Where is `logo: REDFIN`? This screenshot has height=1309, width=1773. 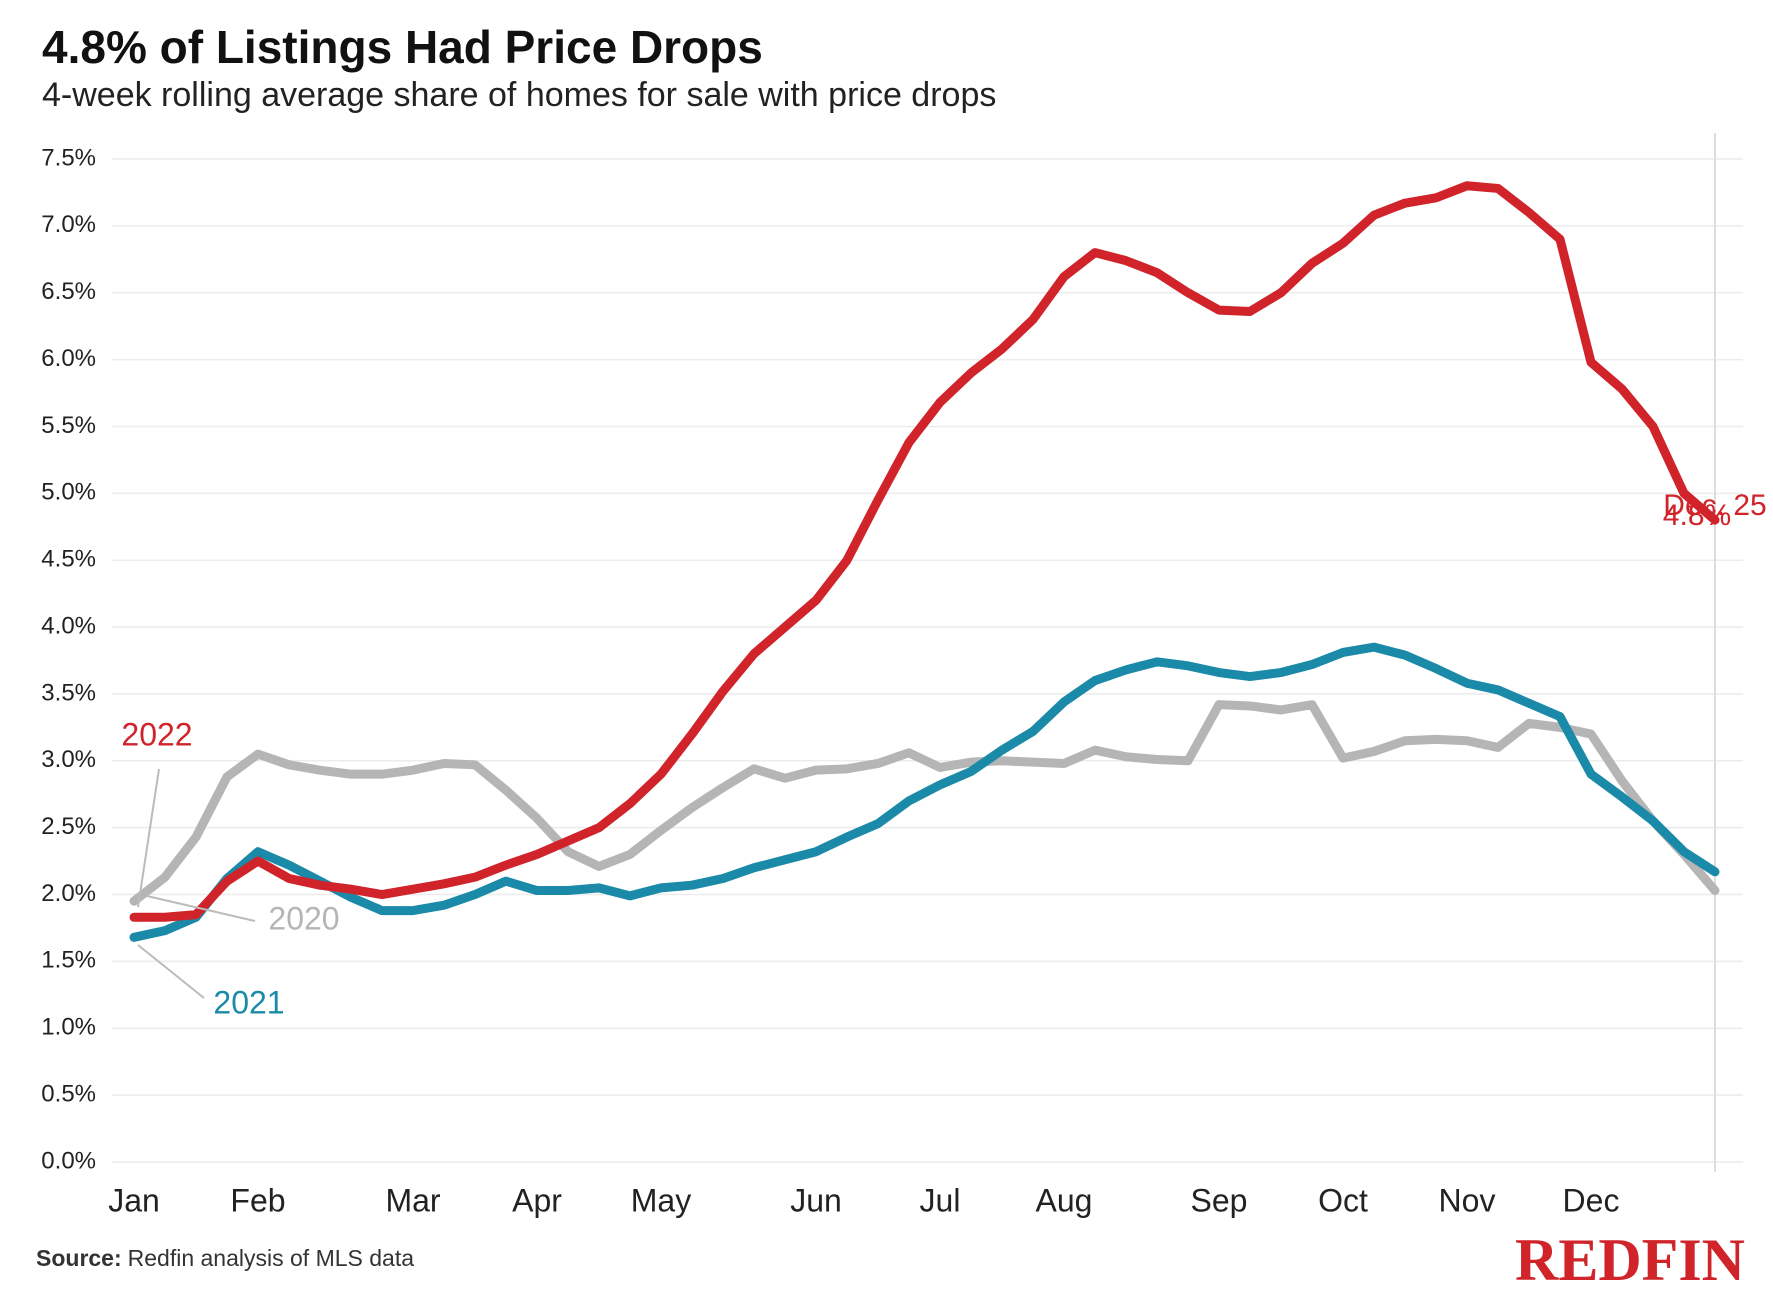
logo: REDFIN is located at coordinates (1630, 1260).